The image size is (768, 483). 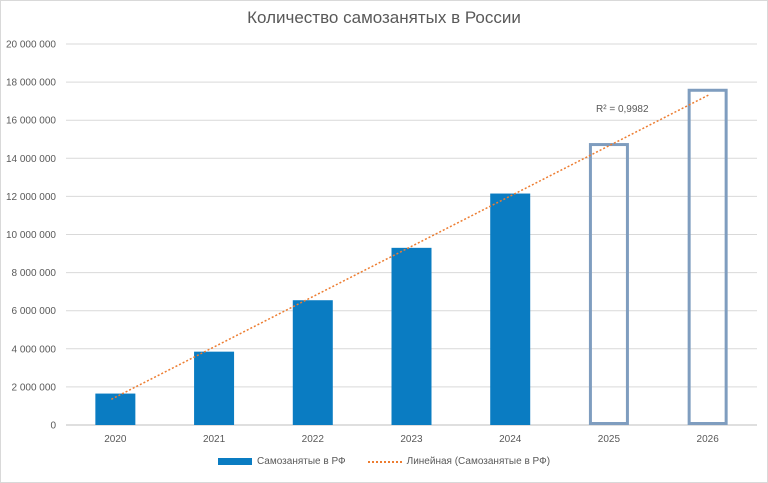 I want to click on legend-item-series: Самозанятые в РФ, so click(x=281, y=461).